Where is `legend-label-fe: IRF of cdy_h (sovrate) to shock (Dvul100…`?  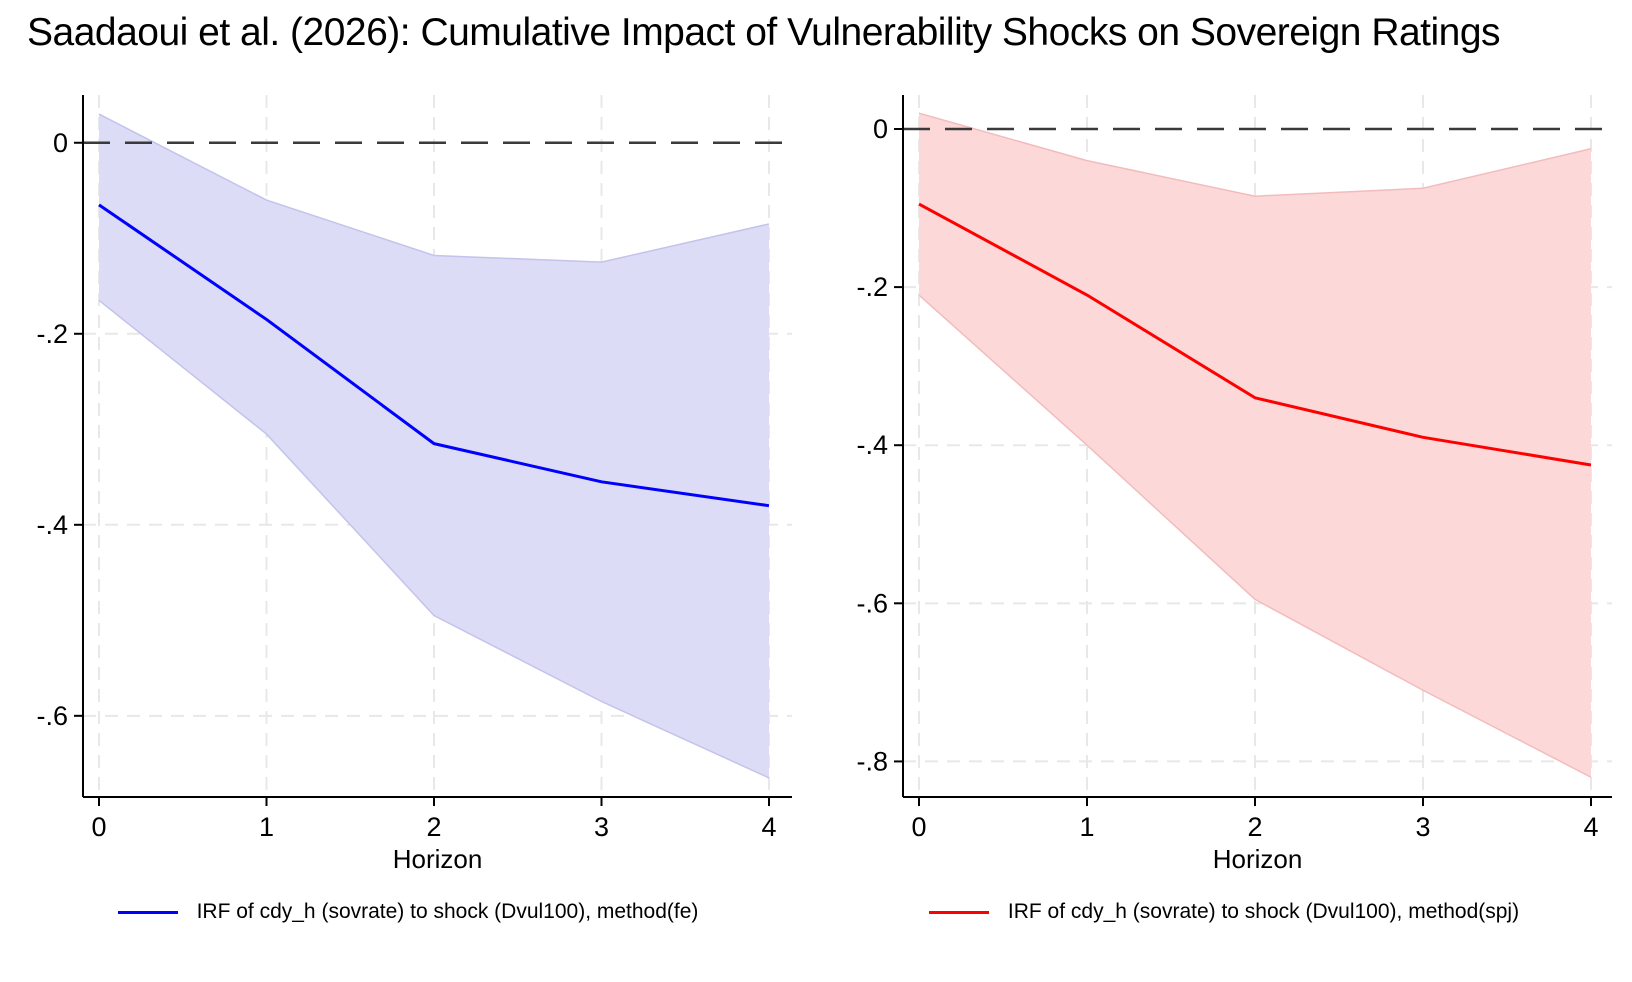 legend-label-fe: IRF of cdy_h (sovrate) to shock (Dvul100… is located at coordinates (447, 911).